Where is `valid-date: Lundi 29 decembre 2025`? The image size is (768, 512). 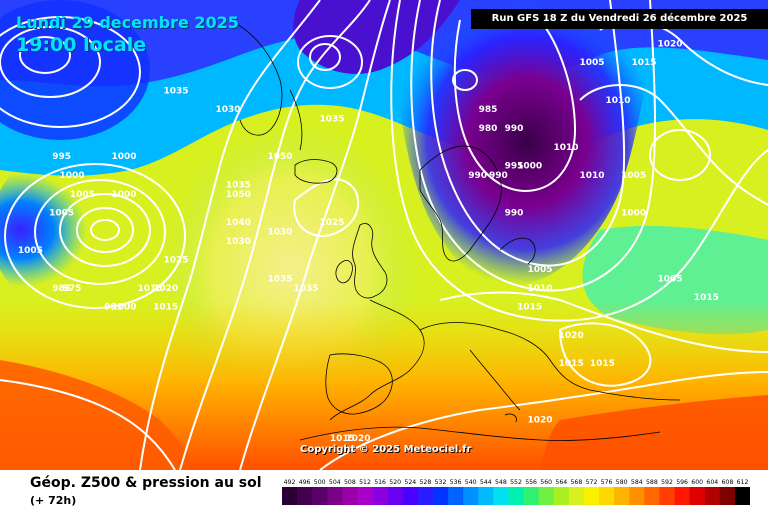 valid-date: Lundi 29 decembre 2025 is located at coordinates (127, 22).